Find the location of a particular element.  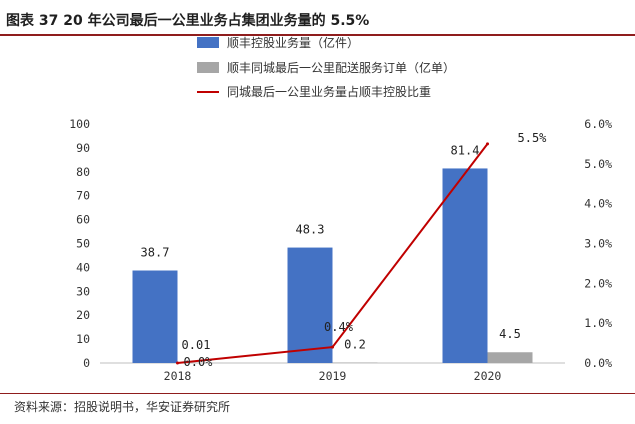

y2-tick-label: 0.0% is located at coordinates (598, 363).